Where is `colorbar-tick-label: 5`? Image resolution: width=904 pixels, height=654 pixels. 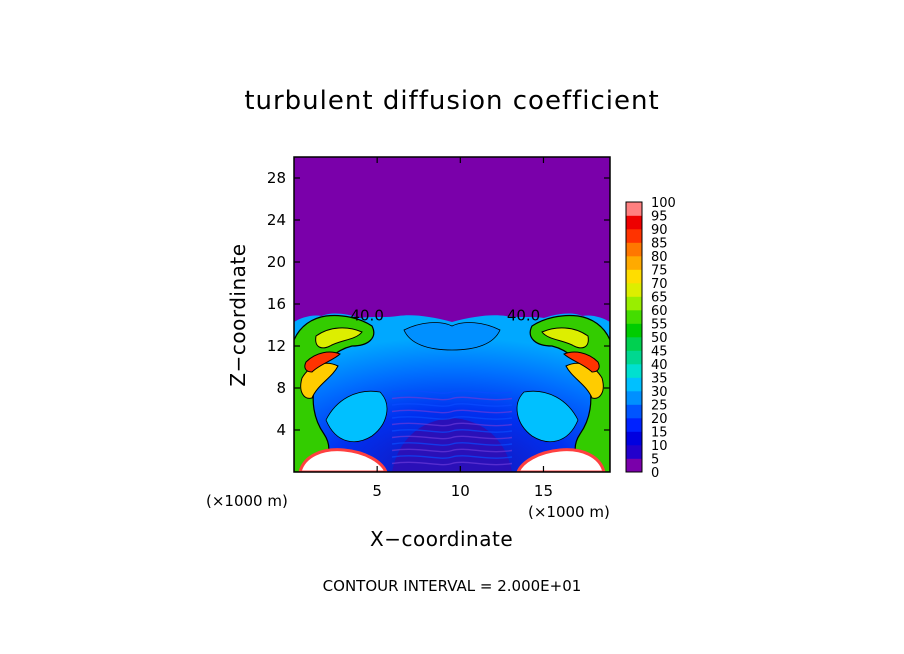 colorbar-tick-label: 5 is located at coordinates (655, 460).